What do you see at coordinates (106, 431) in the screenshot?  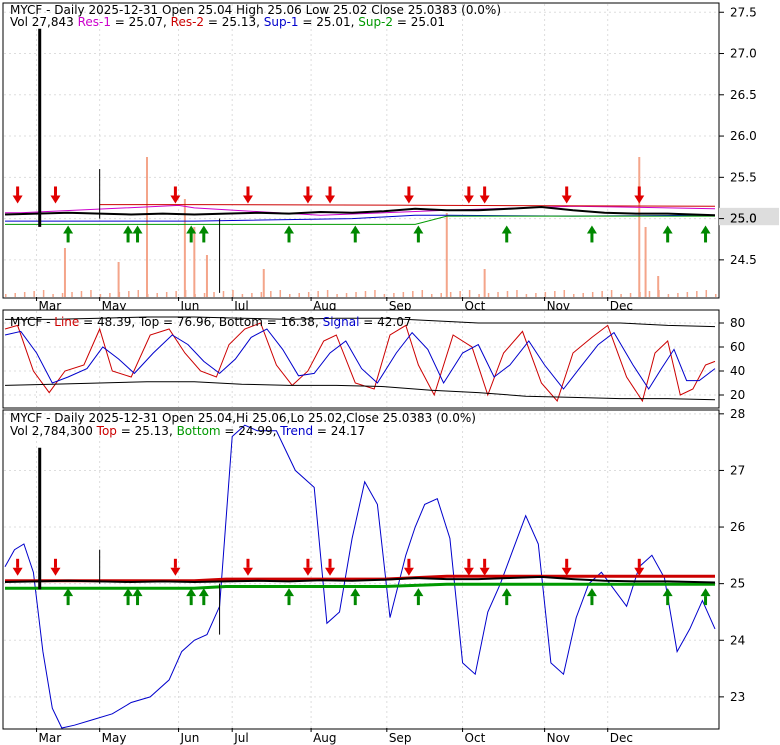 I see `trend-legend-part: Top` at bounding box center [106, 431].